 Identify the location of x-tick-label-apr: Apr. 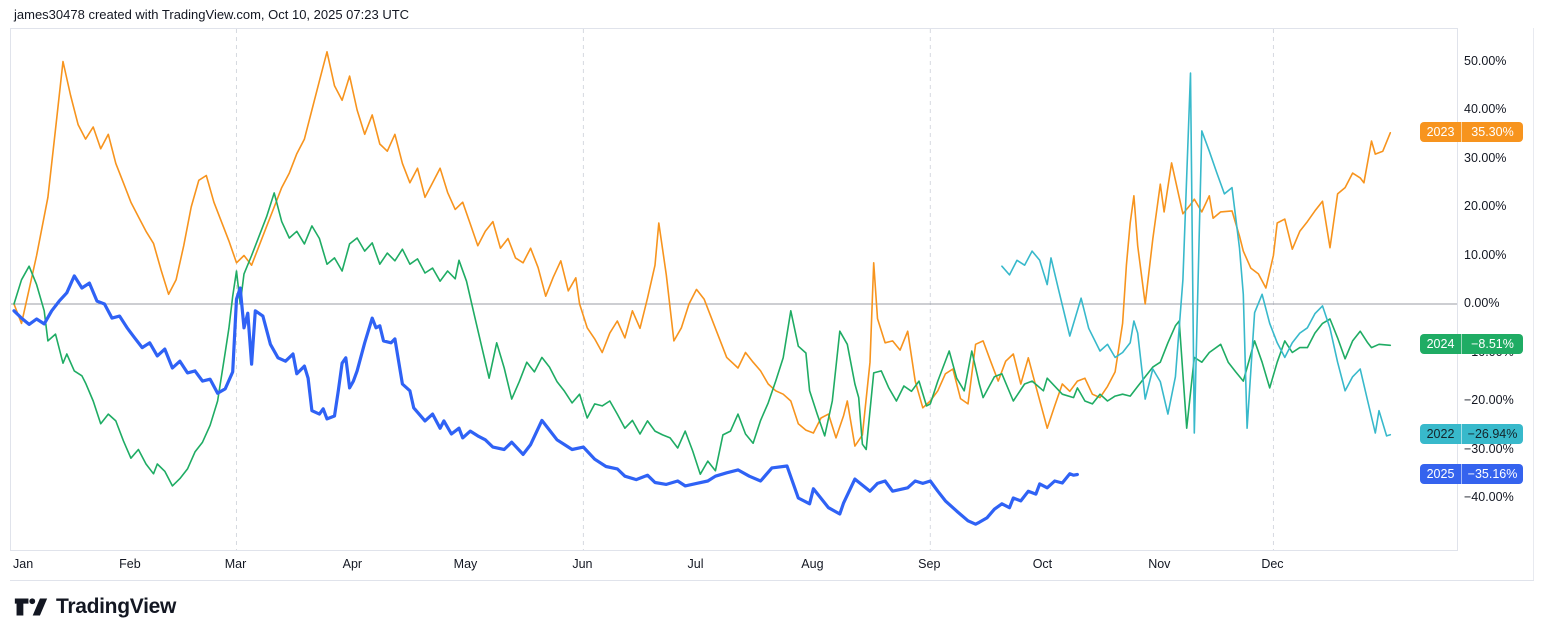
(352, 564).